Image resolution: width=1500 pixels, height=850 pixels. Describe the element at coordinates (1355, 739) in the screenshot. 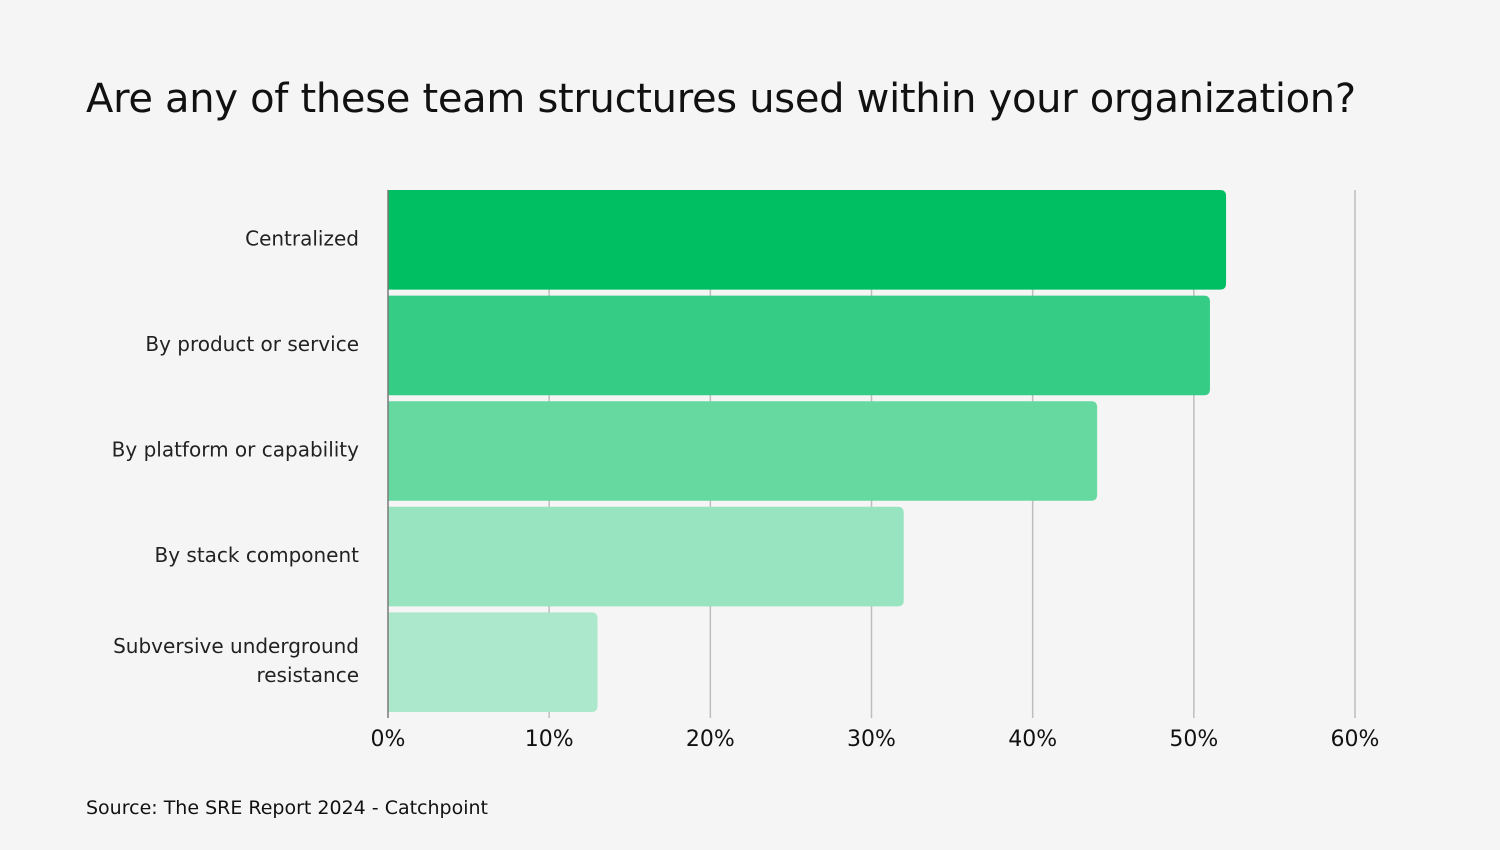

I see `x-tick-label: 60%` at that location.